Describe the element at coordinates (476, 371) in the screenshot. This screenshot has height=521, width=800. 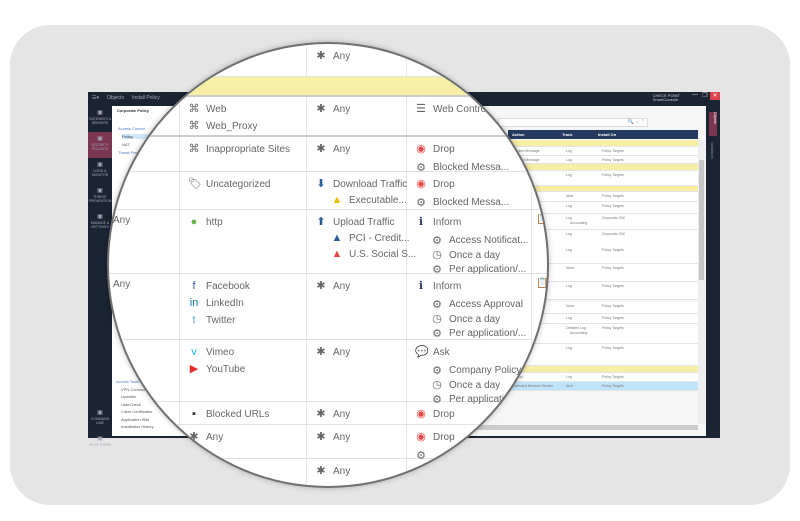
I see `action-item: ⚙ Company Policy` at that location.